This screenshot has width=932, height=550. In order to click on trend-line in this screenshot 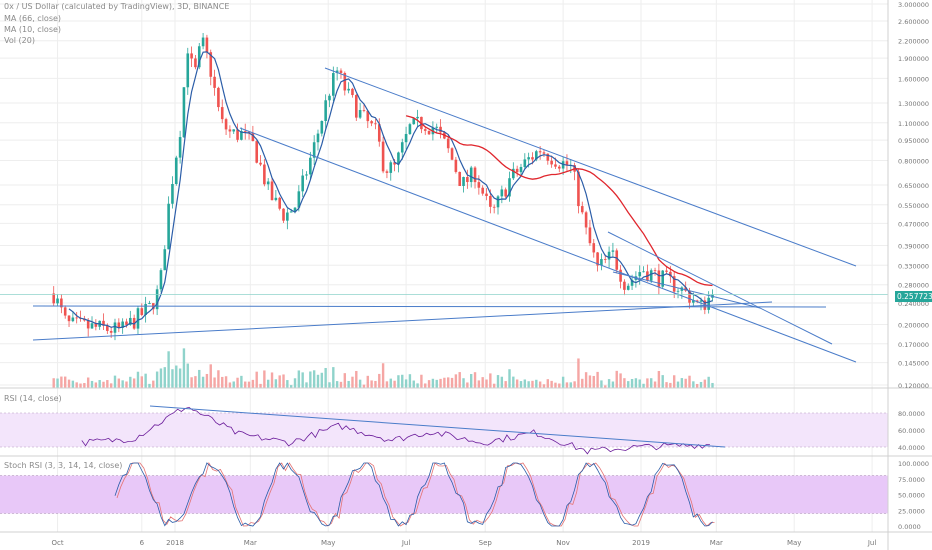, I will do `click(686, 290)`.